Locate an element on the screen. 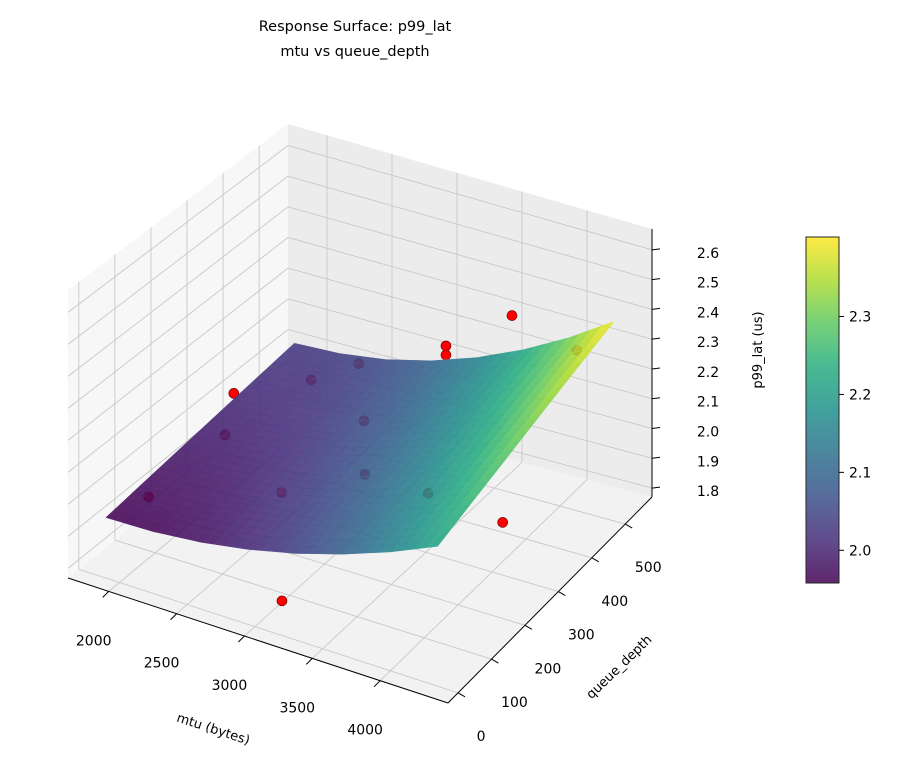 Image resolution: width=902 pixels, height=769 pixels. x-tick-label: 2000 is located at coordinates (94, 641).